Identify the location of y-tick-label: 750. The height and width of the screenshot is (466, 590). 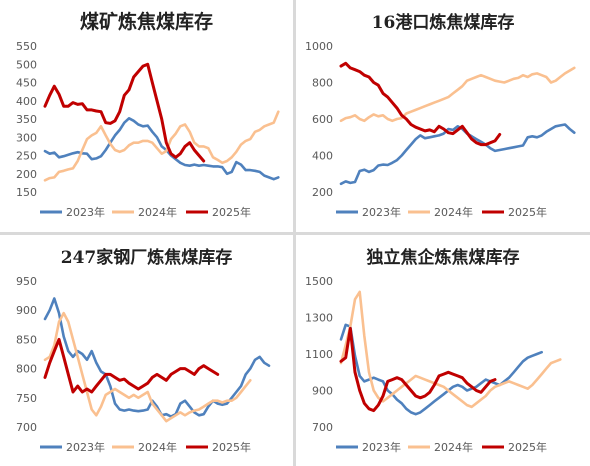
(26, 398).